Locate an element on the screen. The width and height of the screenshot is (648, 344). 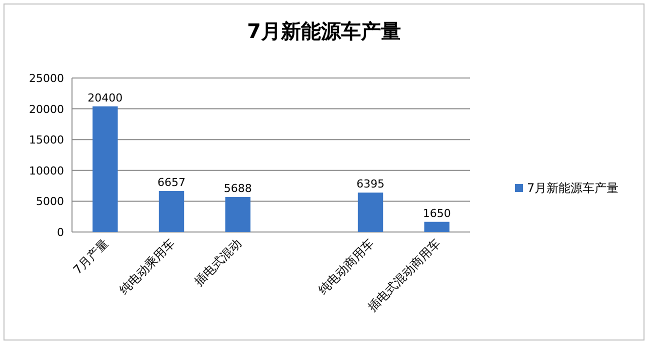
x-tick-label: 7月产量 is located at coordinates (91, 256).